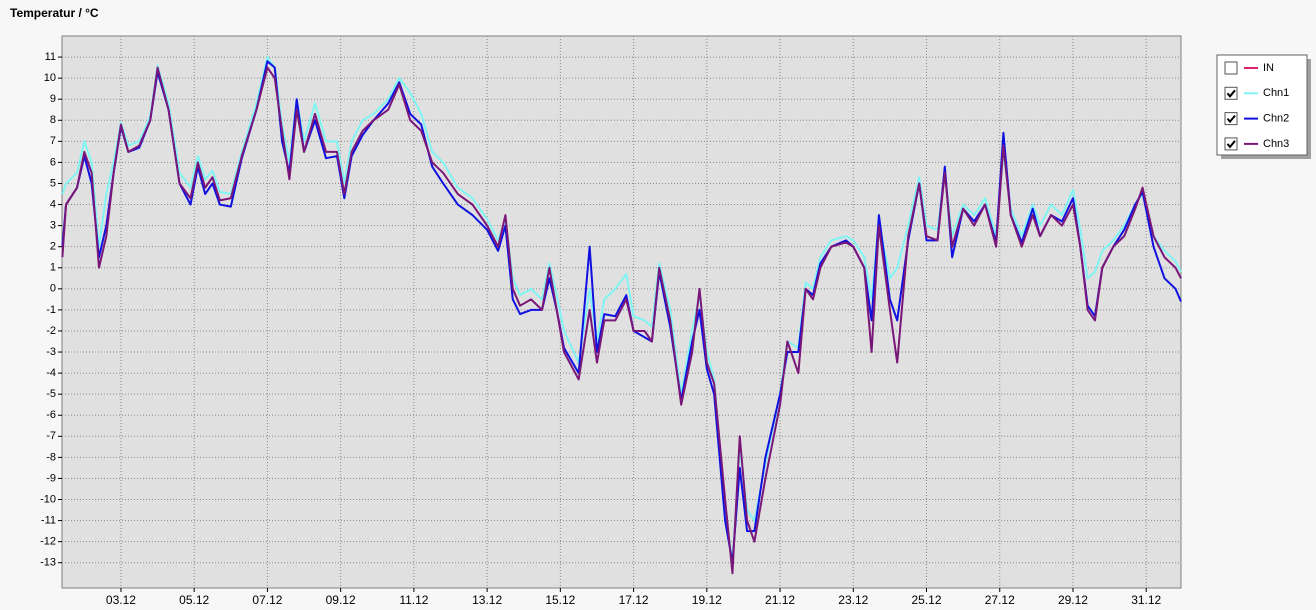 This screenshot has height=610, width=1316. Describe the element at coordinates (634, 600) in the screenshot. I see `x-tick-label: 17.12` at that location.